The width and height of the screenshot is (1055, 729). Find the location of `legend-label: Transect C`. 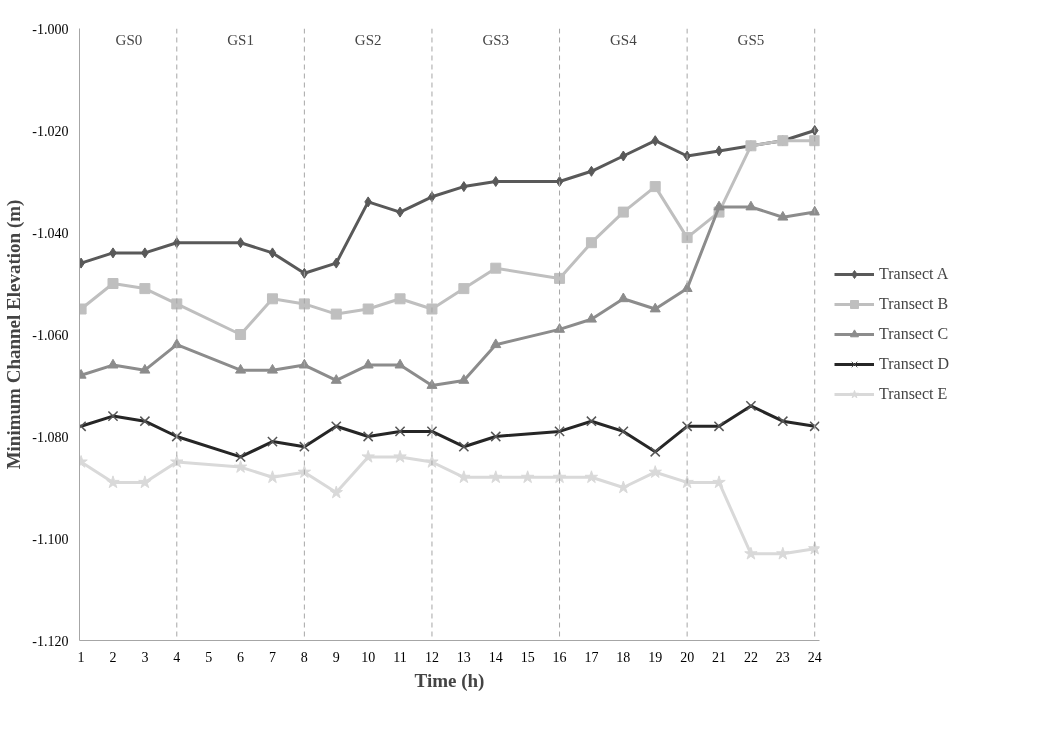

legend-label: Transect C is located at coordinates (914, 333).